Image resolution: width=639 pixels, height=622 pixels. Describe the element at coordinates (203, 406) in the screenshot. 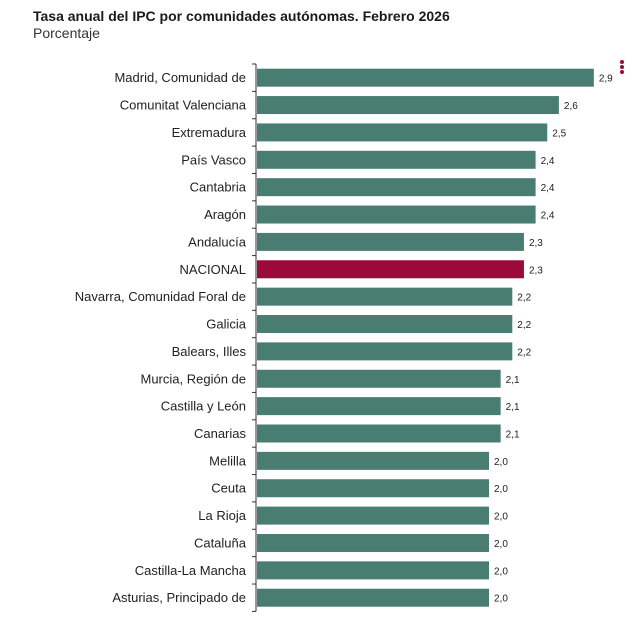

I see `category-label: Castilla y León` at that location.